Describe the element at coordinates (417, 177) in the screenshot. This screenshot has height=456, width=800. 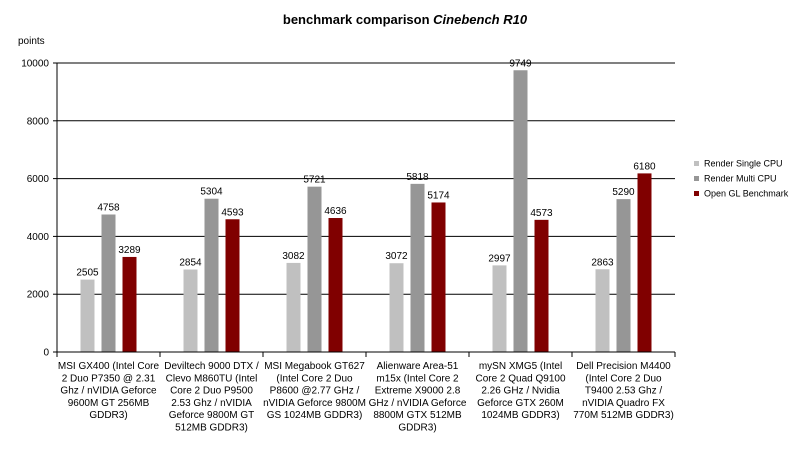
I see `data-label: 5818` at that location.